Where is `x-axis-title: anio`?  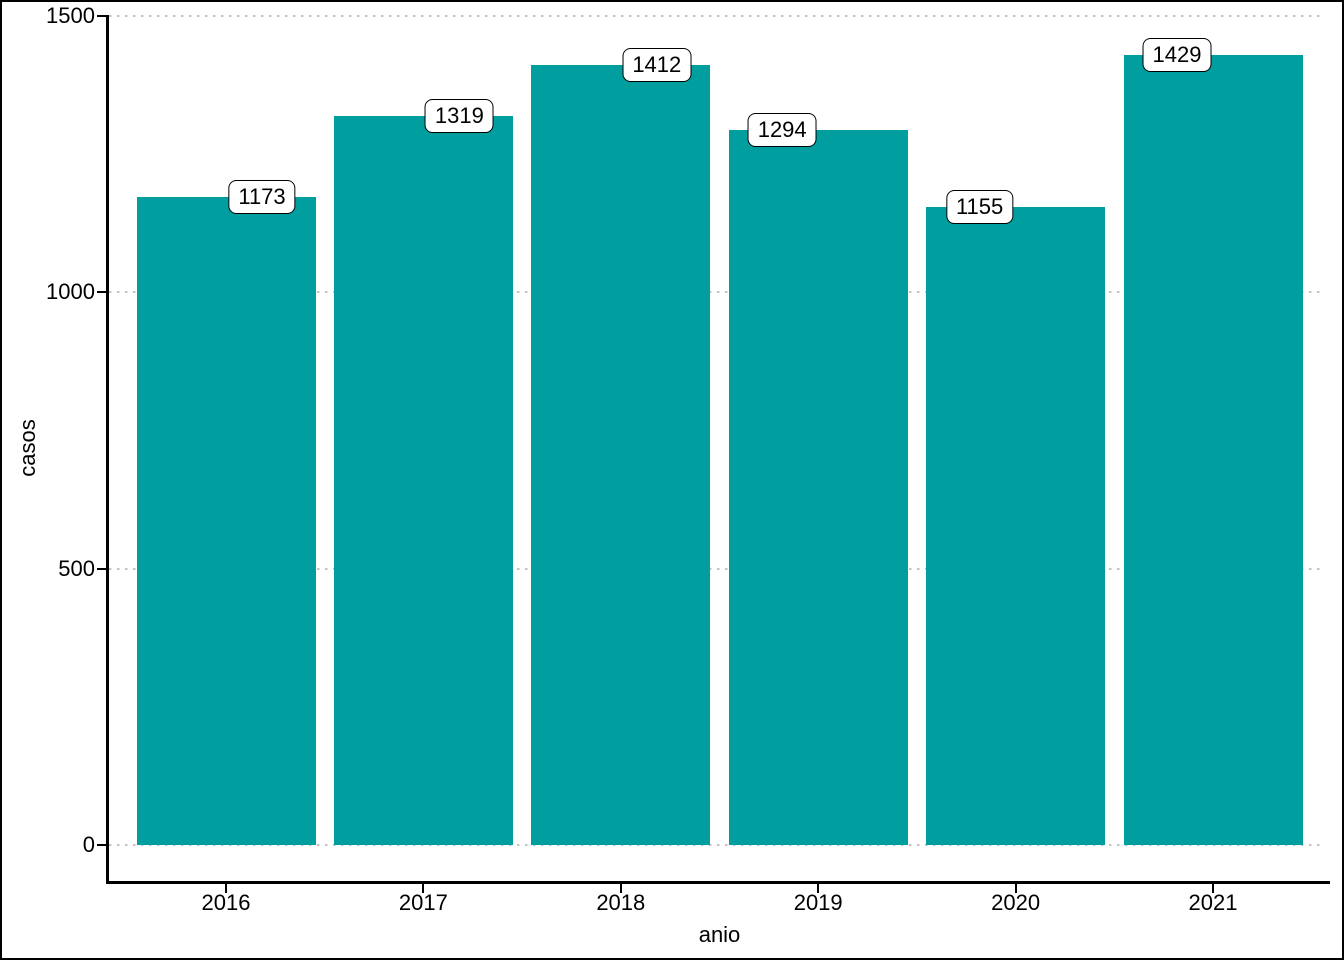 x-axis-title: anio is located at coordinates (719, 934).